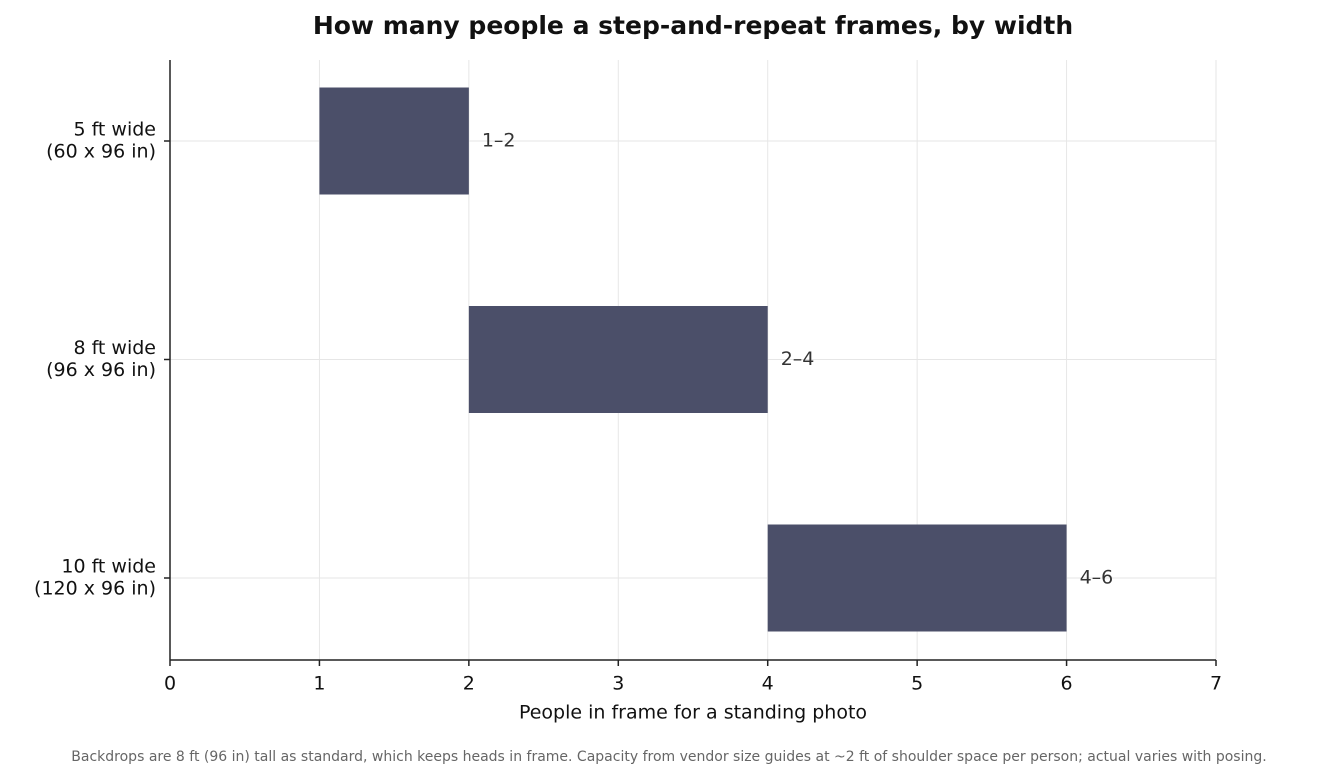 The width and height of the screenshot is (1338, 780). What do you see at coordinates (114, 130) in the screenshot?
I see `y-tick-label: 5 ft wide` at bounding box center [114, 130].